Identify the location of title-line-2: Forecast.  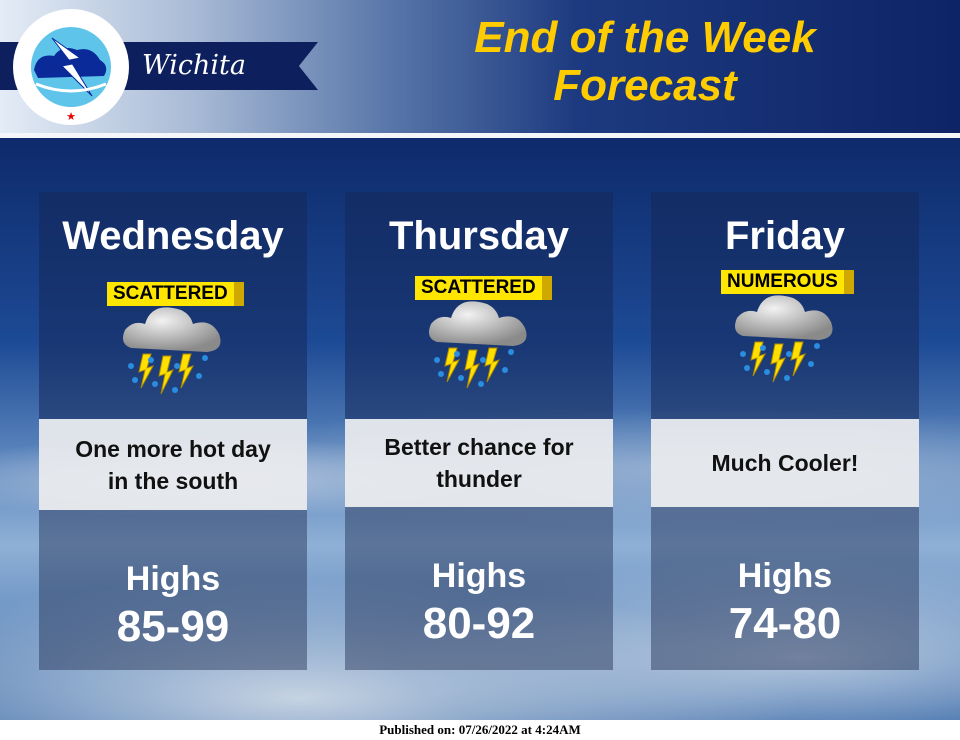
(645, 85).